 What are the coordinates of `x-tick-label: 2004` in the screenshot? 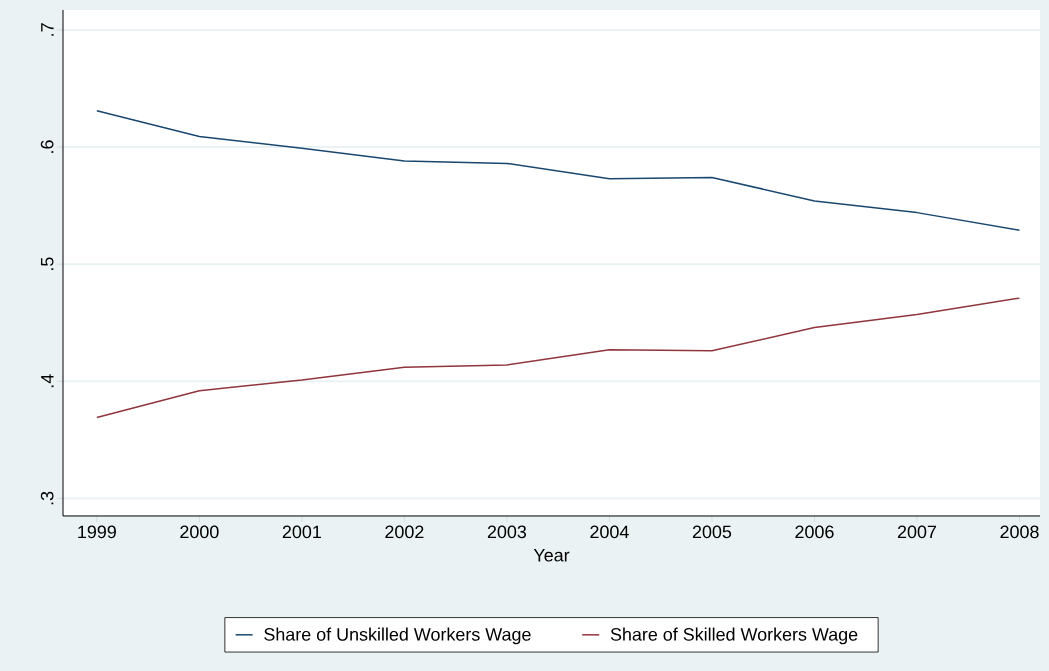 It's located at (609, 532).